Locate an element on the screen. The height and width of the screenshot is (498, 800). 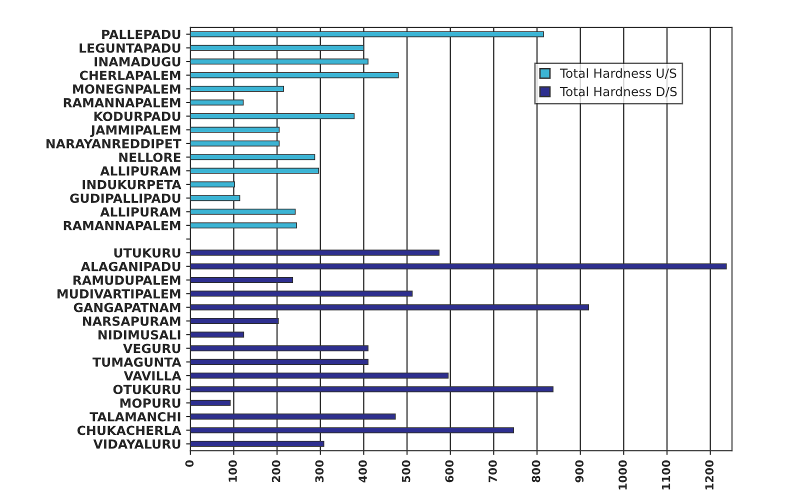
y-tick-label: GUDIPALLIPADU is located at coordinates (125, 198).